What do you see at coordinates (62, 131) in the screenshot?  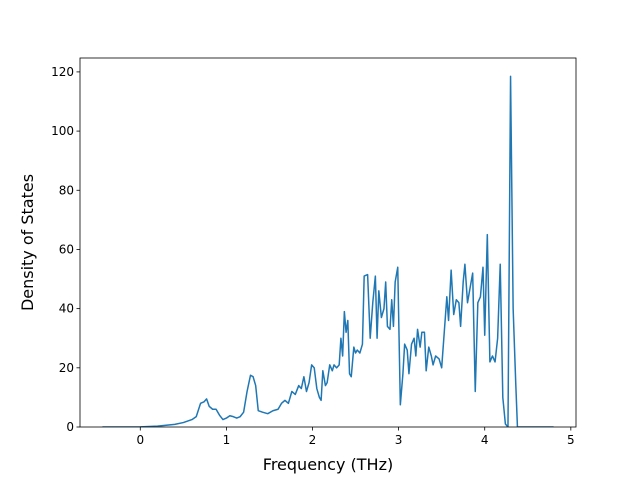 I see `y-tick-label: 100` at bounding box center [62, 131].